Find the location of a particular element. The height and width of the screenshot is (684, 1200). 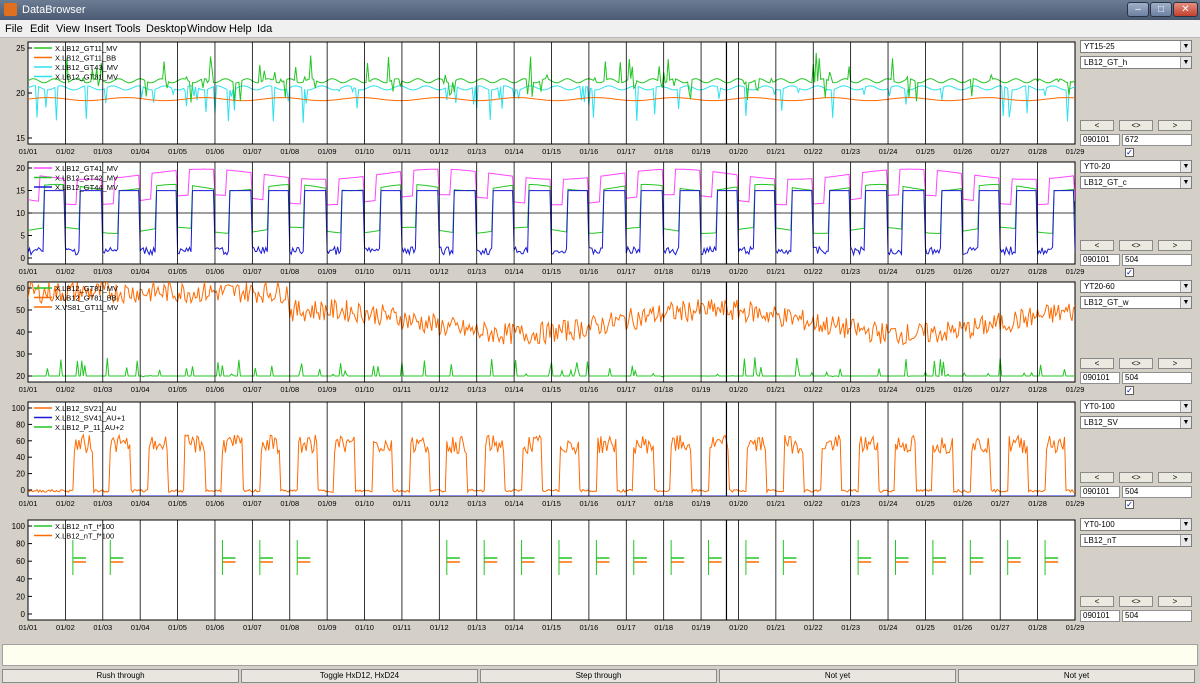

group-dropdown: LB12_GT_c ▼ is located at coordinates (1136, 182).